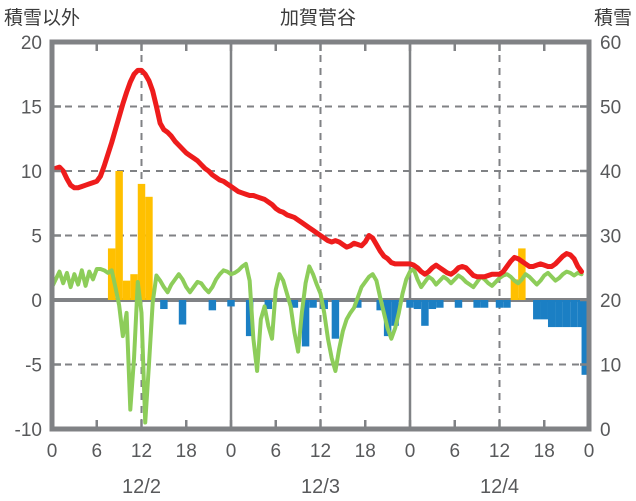 This screenshot has width=636, height=501. Describe the element at coordinates (613, 18) in the screenshot. I see `right-axis-caption: 積雪` at that location.